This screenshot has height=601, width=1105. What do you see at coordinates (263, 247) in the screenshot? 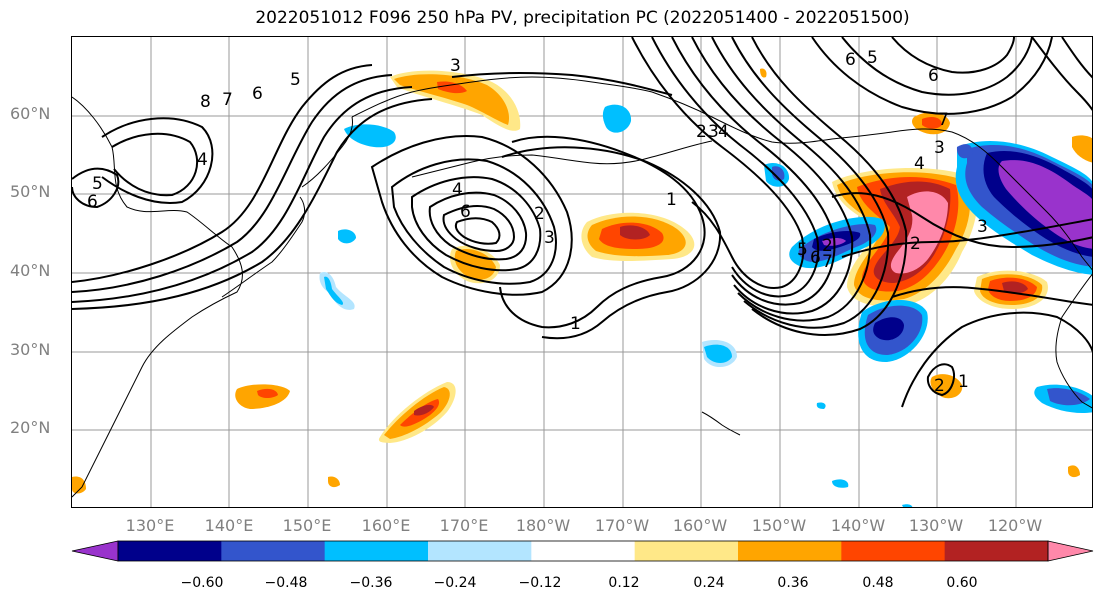
I see `coastline-japan` at bounding box center [263, 247].